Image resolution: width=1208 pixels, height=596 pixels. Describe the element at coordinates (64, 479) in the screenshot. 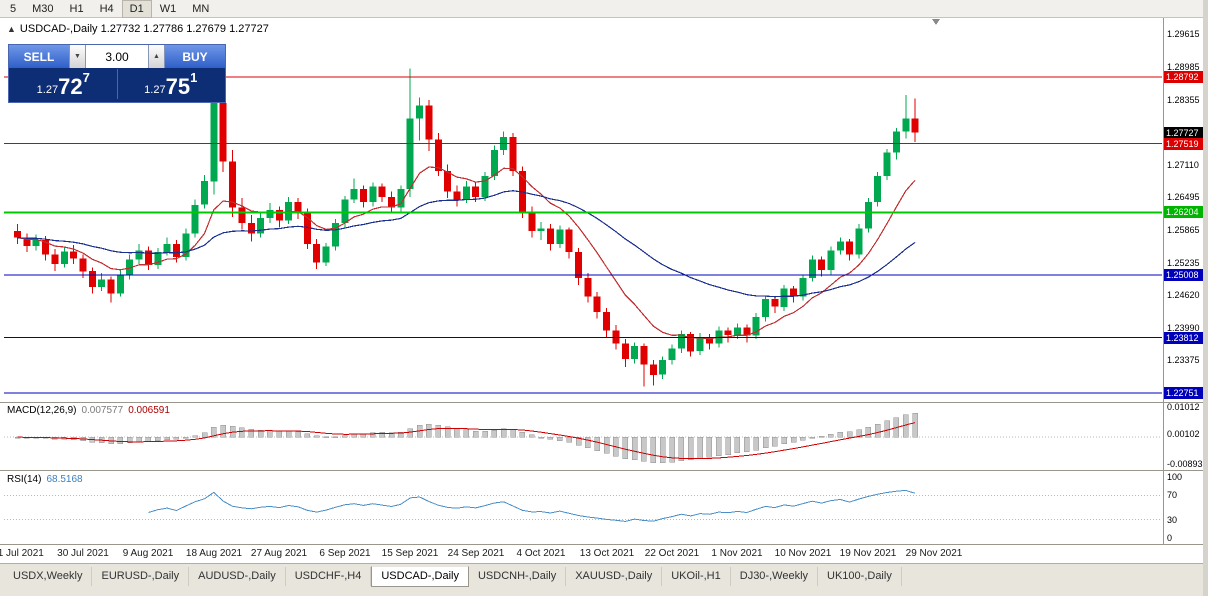

I see `rsi-value: 68.5168` at that location.